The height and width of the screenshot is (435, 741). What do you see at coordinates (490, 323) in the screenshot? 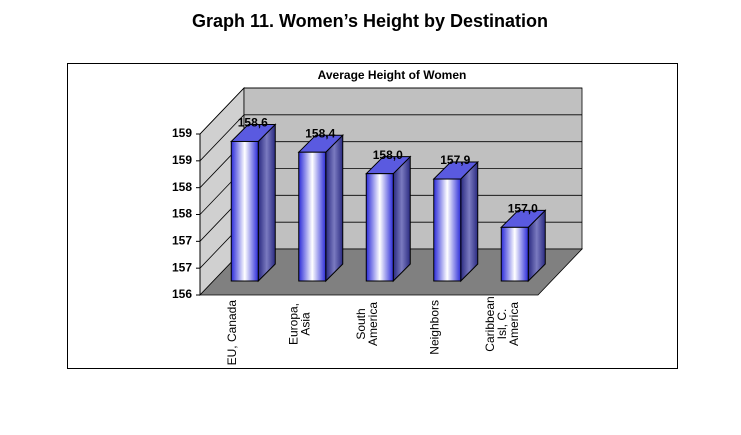
I see `x-tick-label: Caribbean` at bounding box center [490, 323].